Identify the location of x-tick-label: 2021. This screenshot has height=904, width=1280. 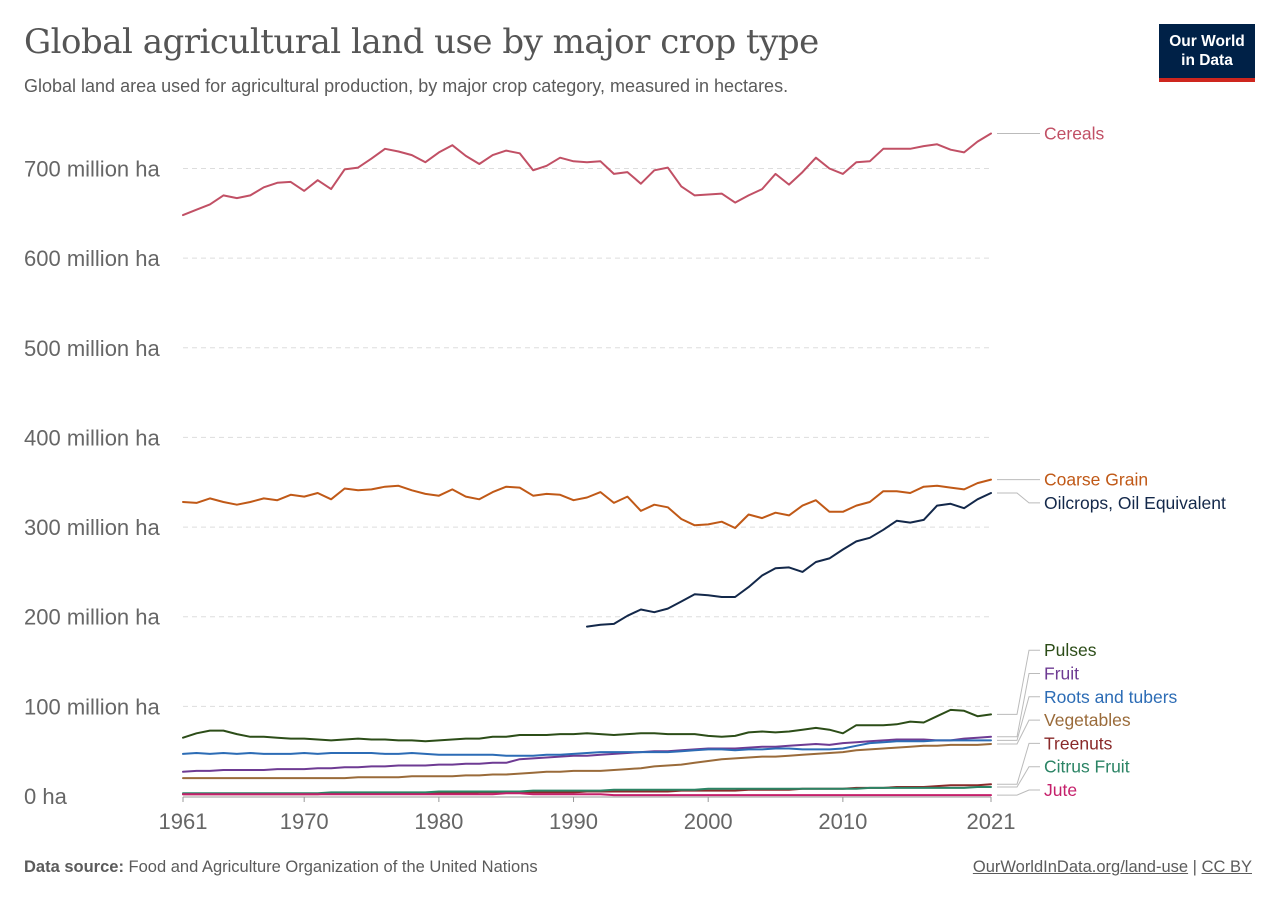
(991, 821).